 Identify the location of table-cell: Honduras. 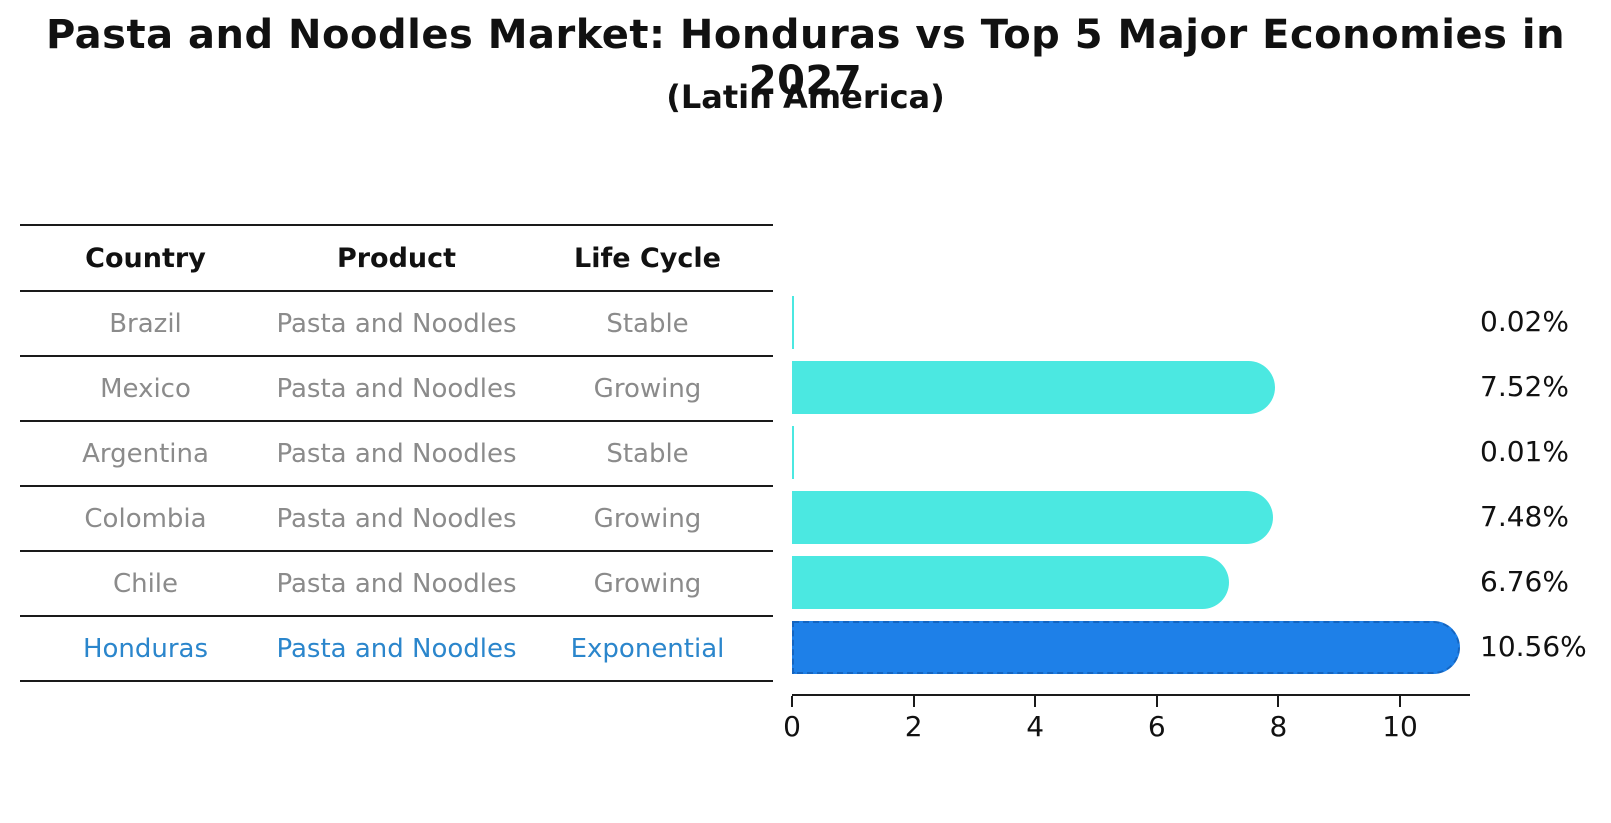
(145, 648).